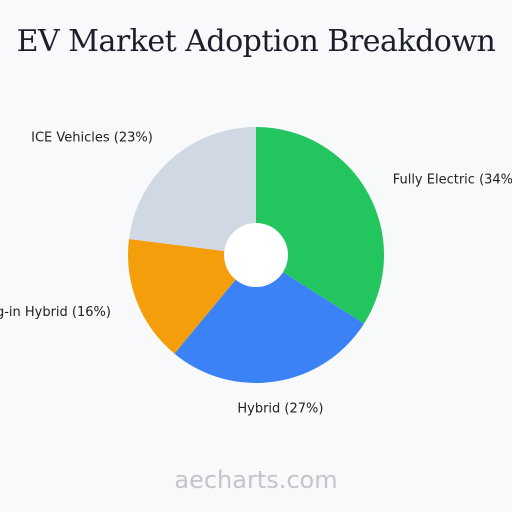 The width and height of the screenshot is (512, 512). Describe the element at coordinates (256, 480) in the screenshot. I see `watermark: aecharts.com` at that location.